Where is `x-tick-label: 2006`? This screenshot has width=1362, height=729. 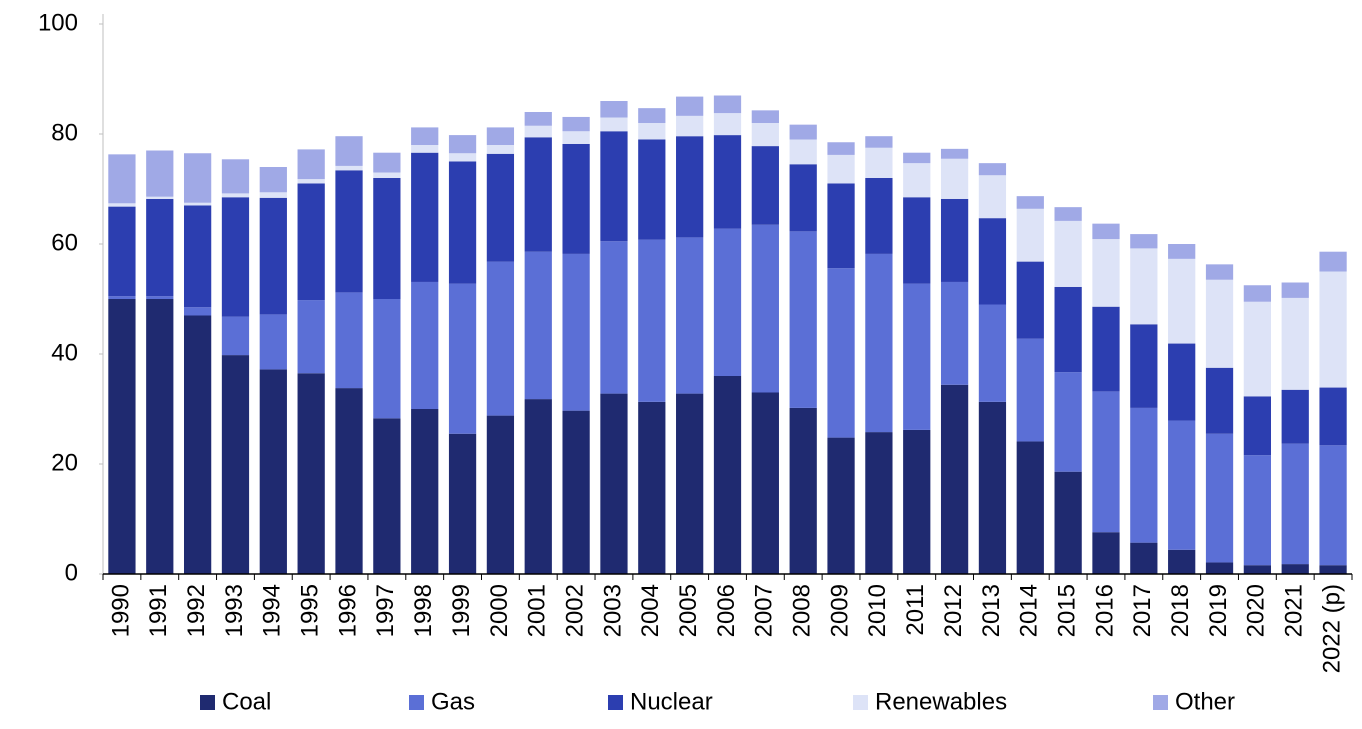 x-tick-label: 2006 is located at coordinates (726, 610).